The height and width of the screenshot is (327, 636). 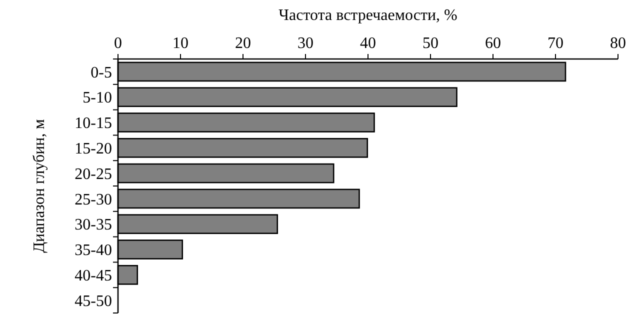 I want to click on y-tick-label: 0-5, so click(x=101, y=73).